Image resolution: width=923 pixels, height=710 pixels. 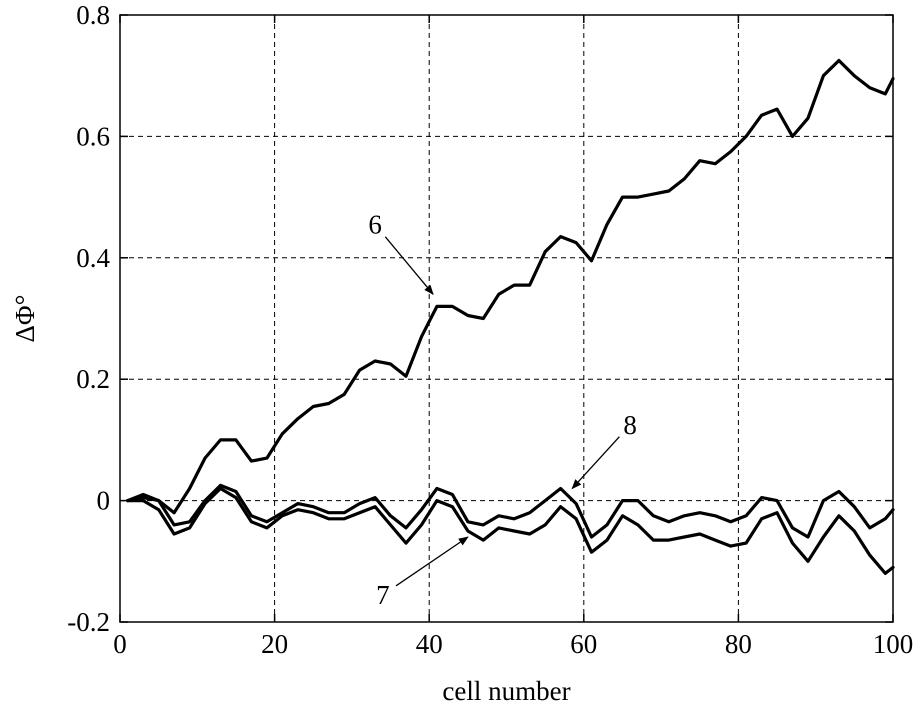 I want to click on y-tick-label: 0, so click(x=104, y=501).